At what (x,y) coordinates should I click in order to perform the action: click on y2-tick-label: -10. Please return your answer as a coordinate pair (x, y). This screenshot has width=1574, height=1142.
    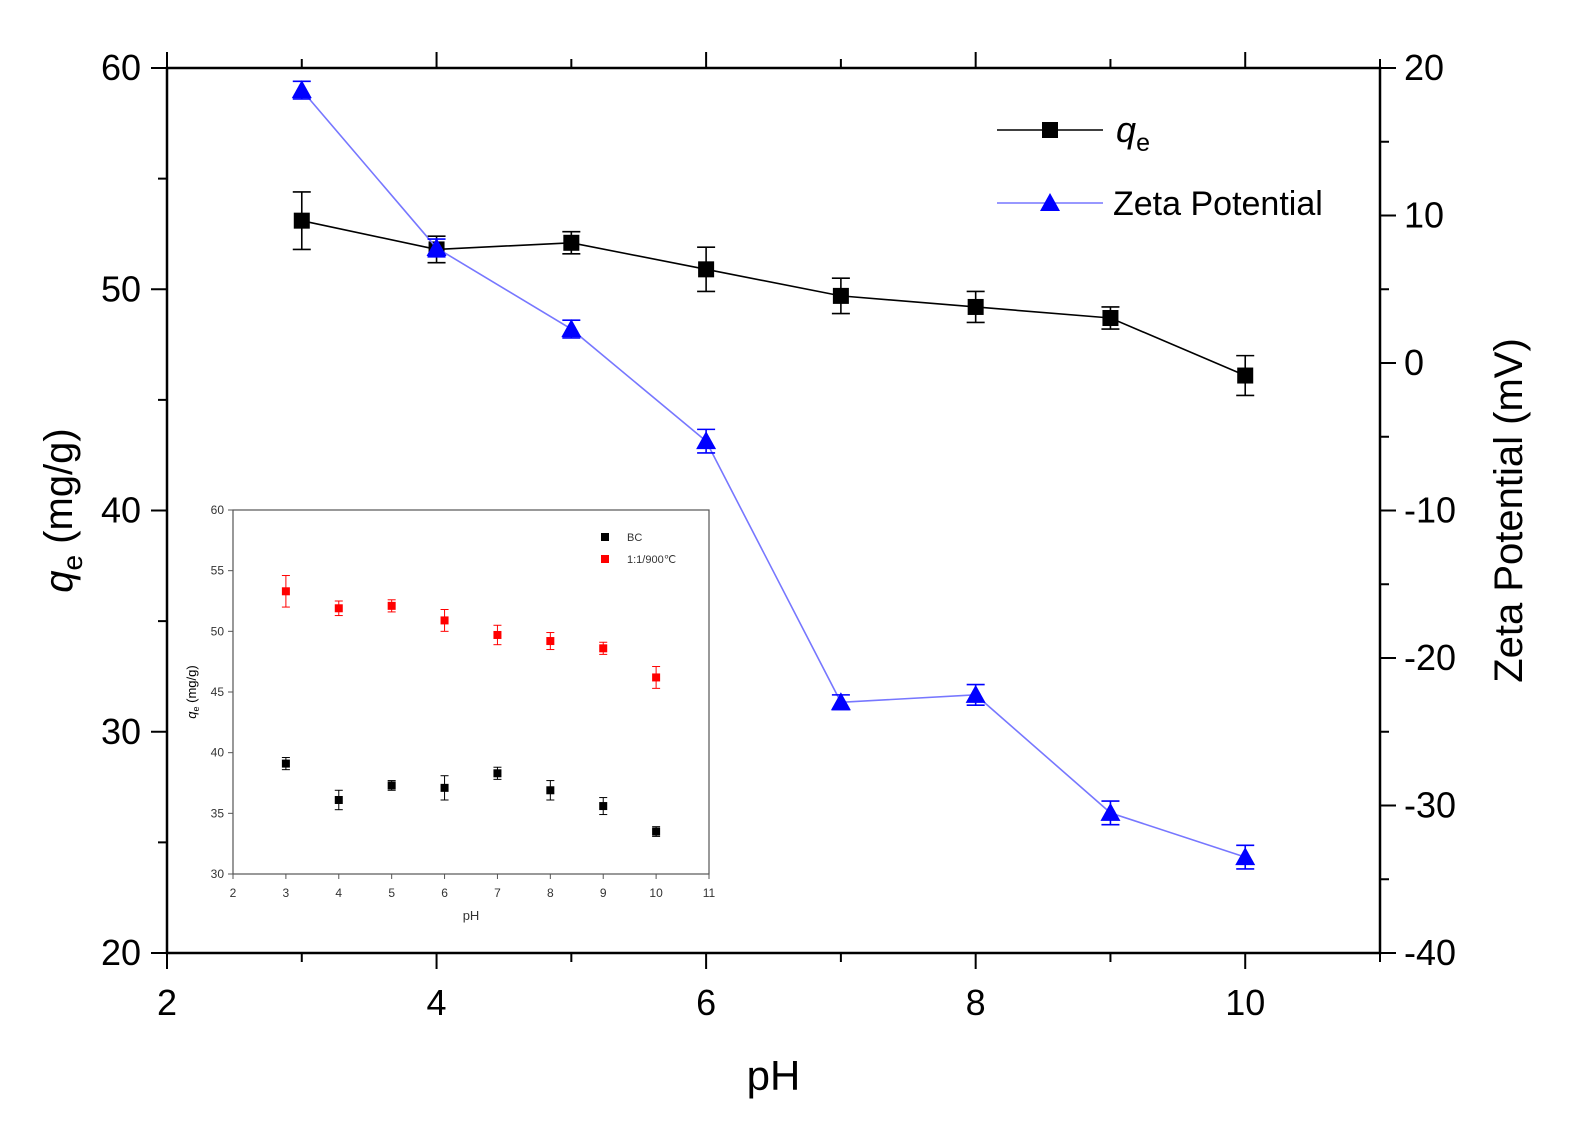
    Looking at the image, I should click on (1430, 510).